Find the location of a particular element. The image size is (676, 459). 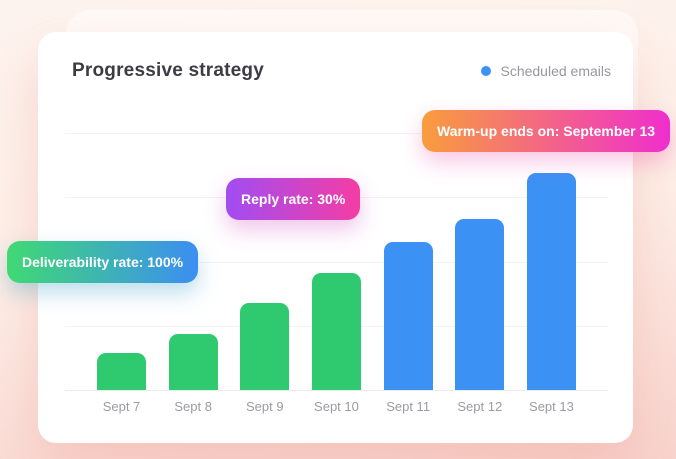

bar-column: Sept 8 is located at coordinates (193, 373).